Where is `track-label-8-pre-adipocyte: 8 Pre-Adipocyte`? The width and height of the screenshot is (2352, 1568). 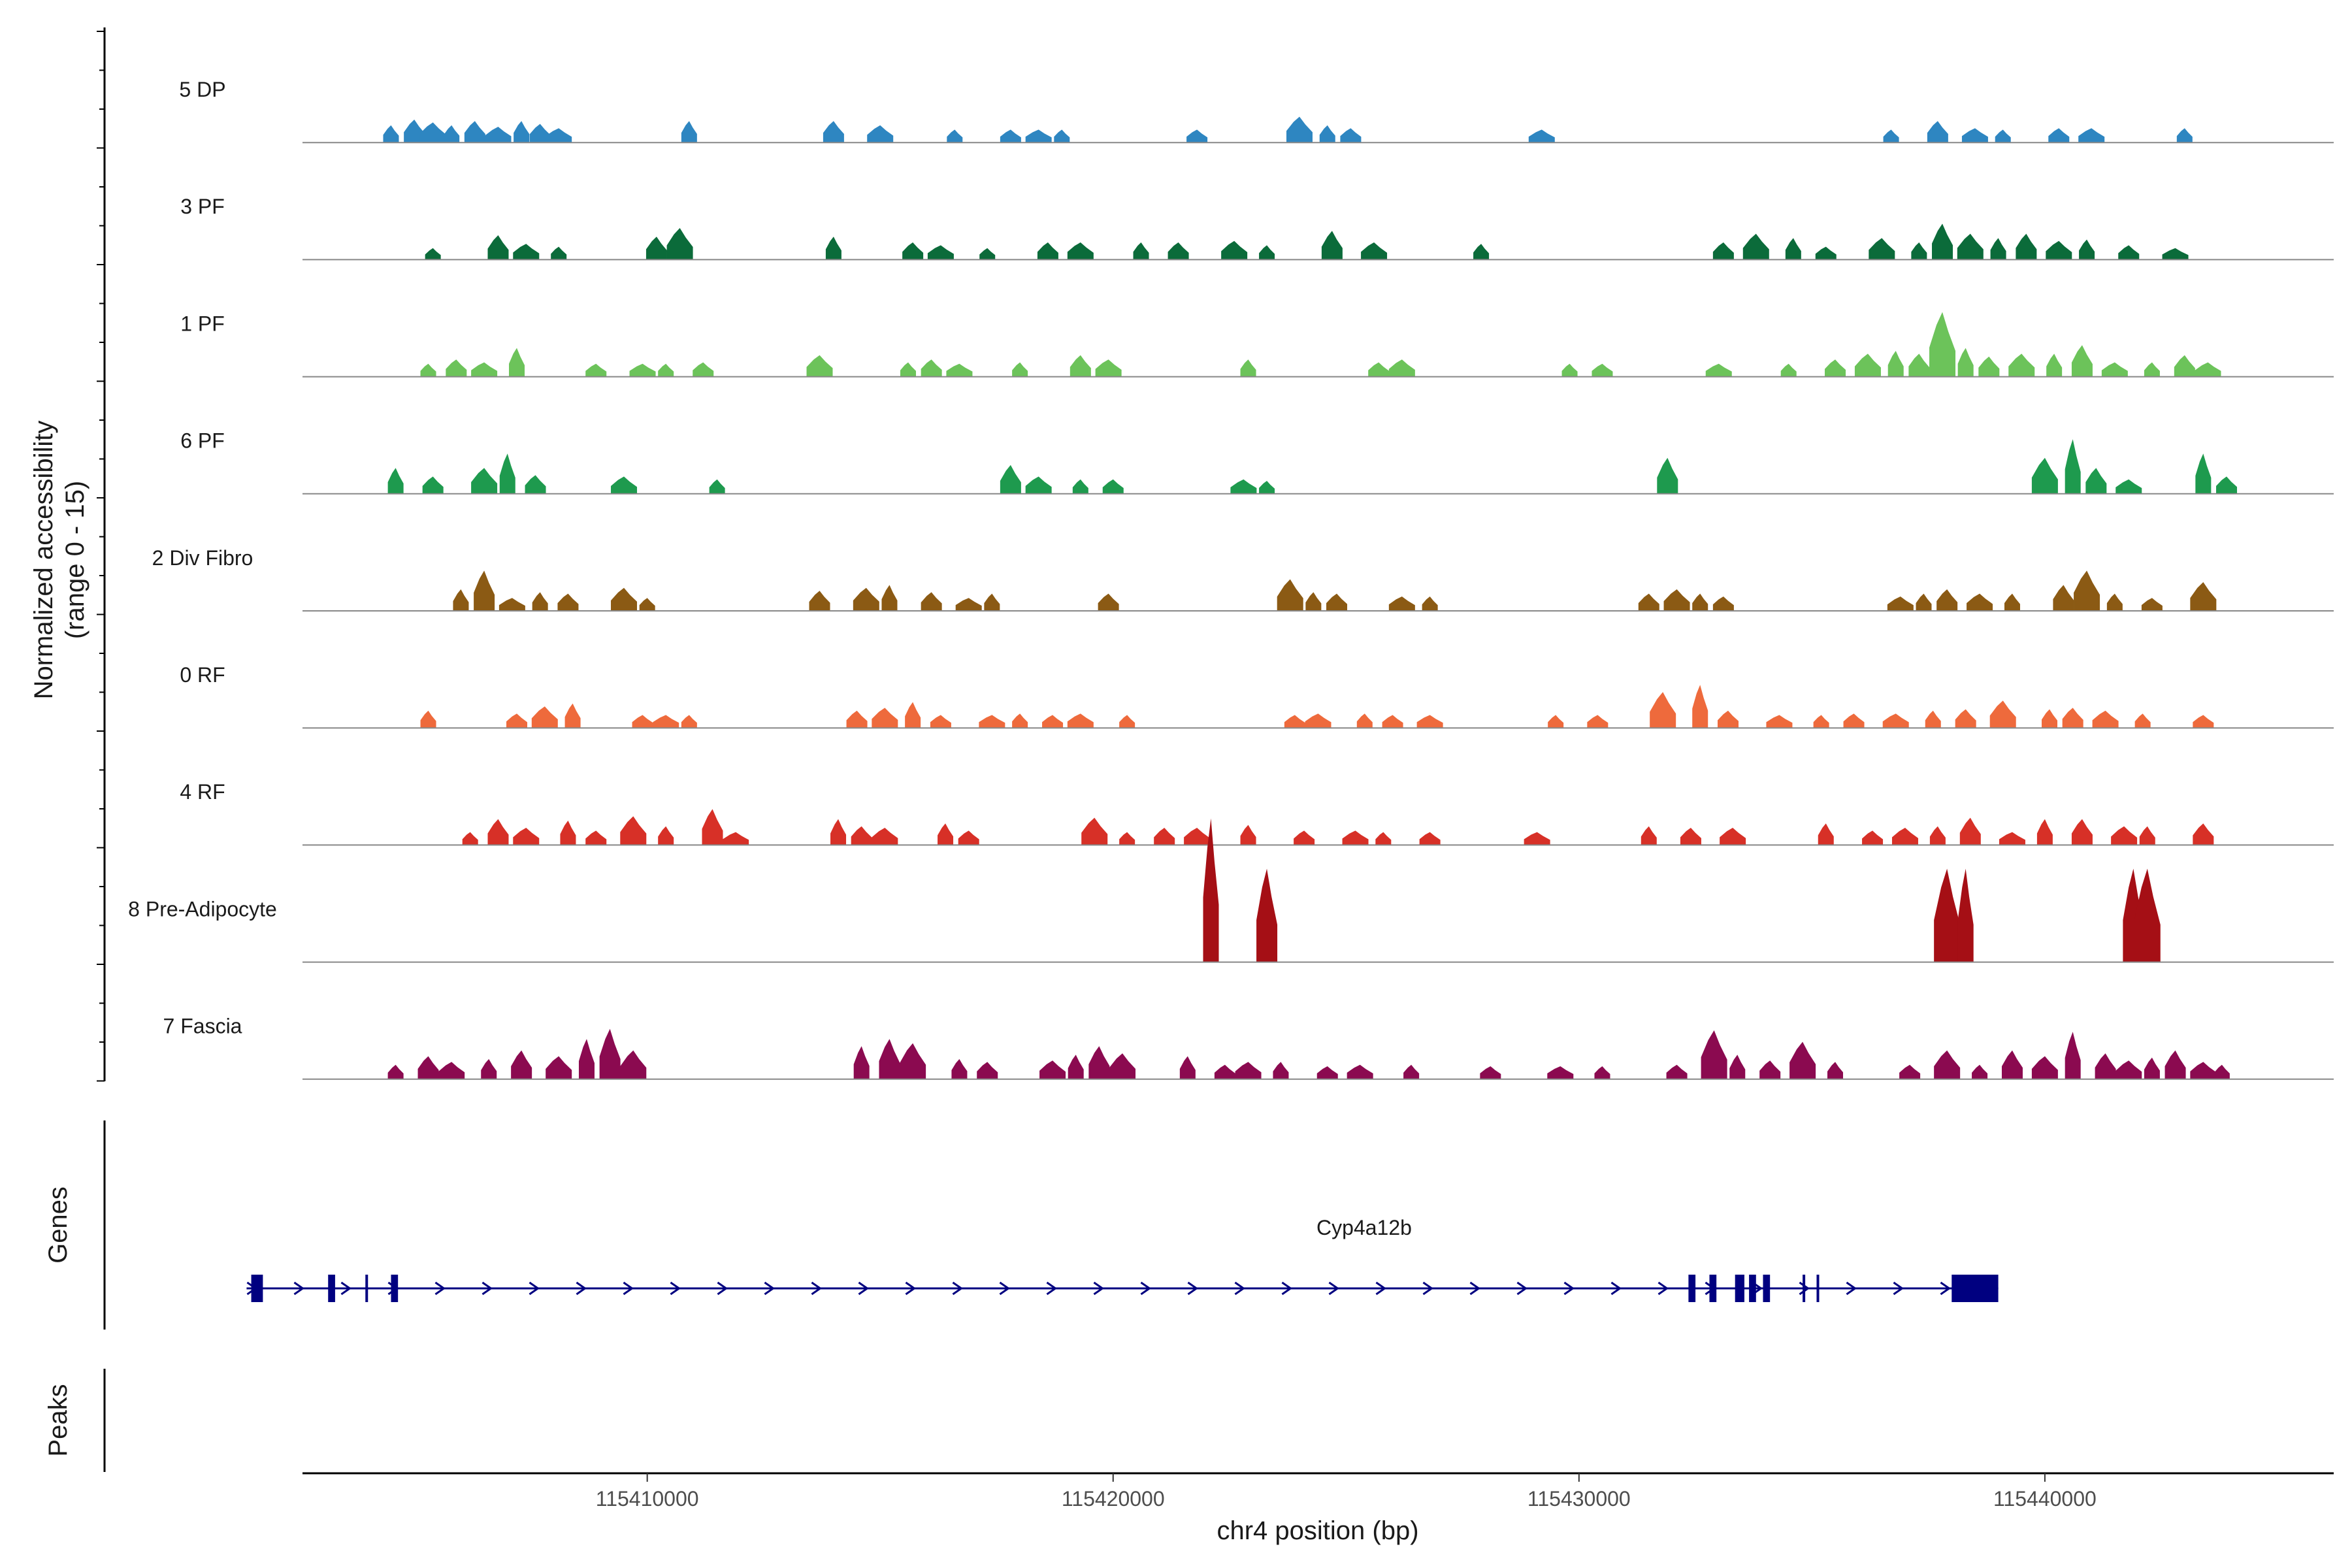
track-label-8-pre-adipocyte: 8 Pre-Adipocyte is located at coordinates (202, 909).